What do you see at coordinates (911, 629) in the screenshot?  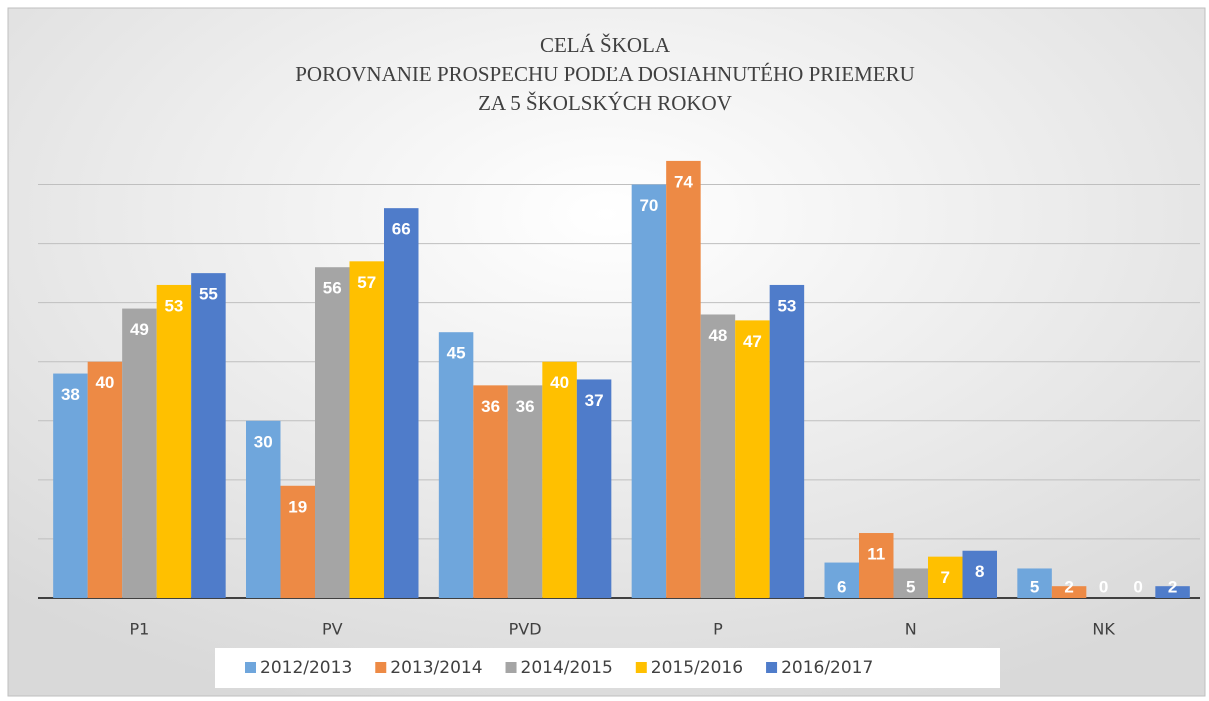 I see `x-tick-label: N` at bounding box center [911, 629].